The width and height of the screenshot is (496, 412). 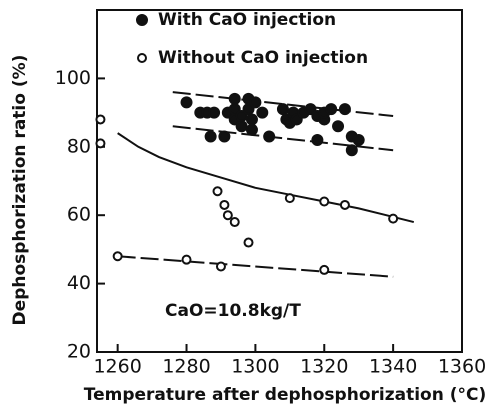 I want to click on y-tick-label: 80, so click(x=79, y=146).